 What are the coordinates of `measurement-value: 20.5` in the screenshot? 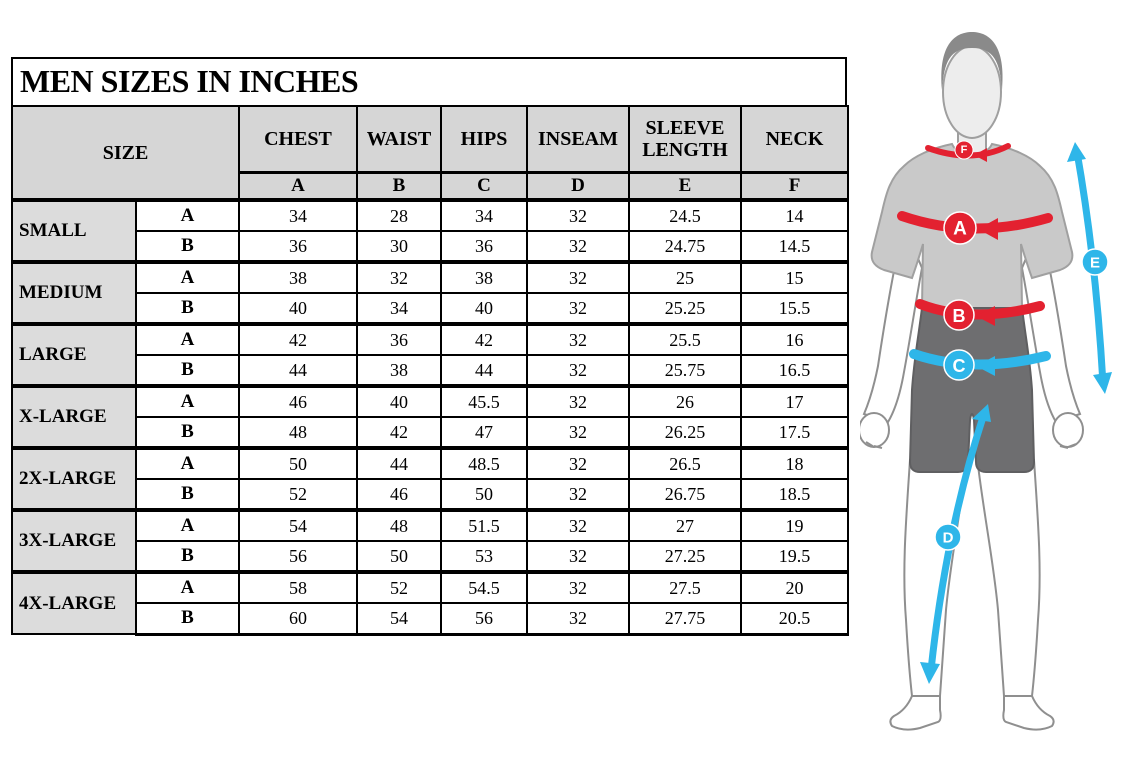 It's located at (794, 619).